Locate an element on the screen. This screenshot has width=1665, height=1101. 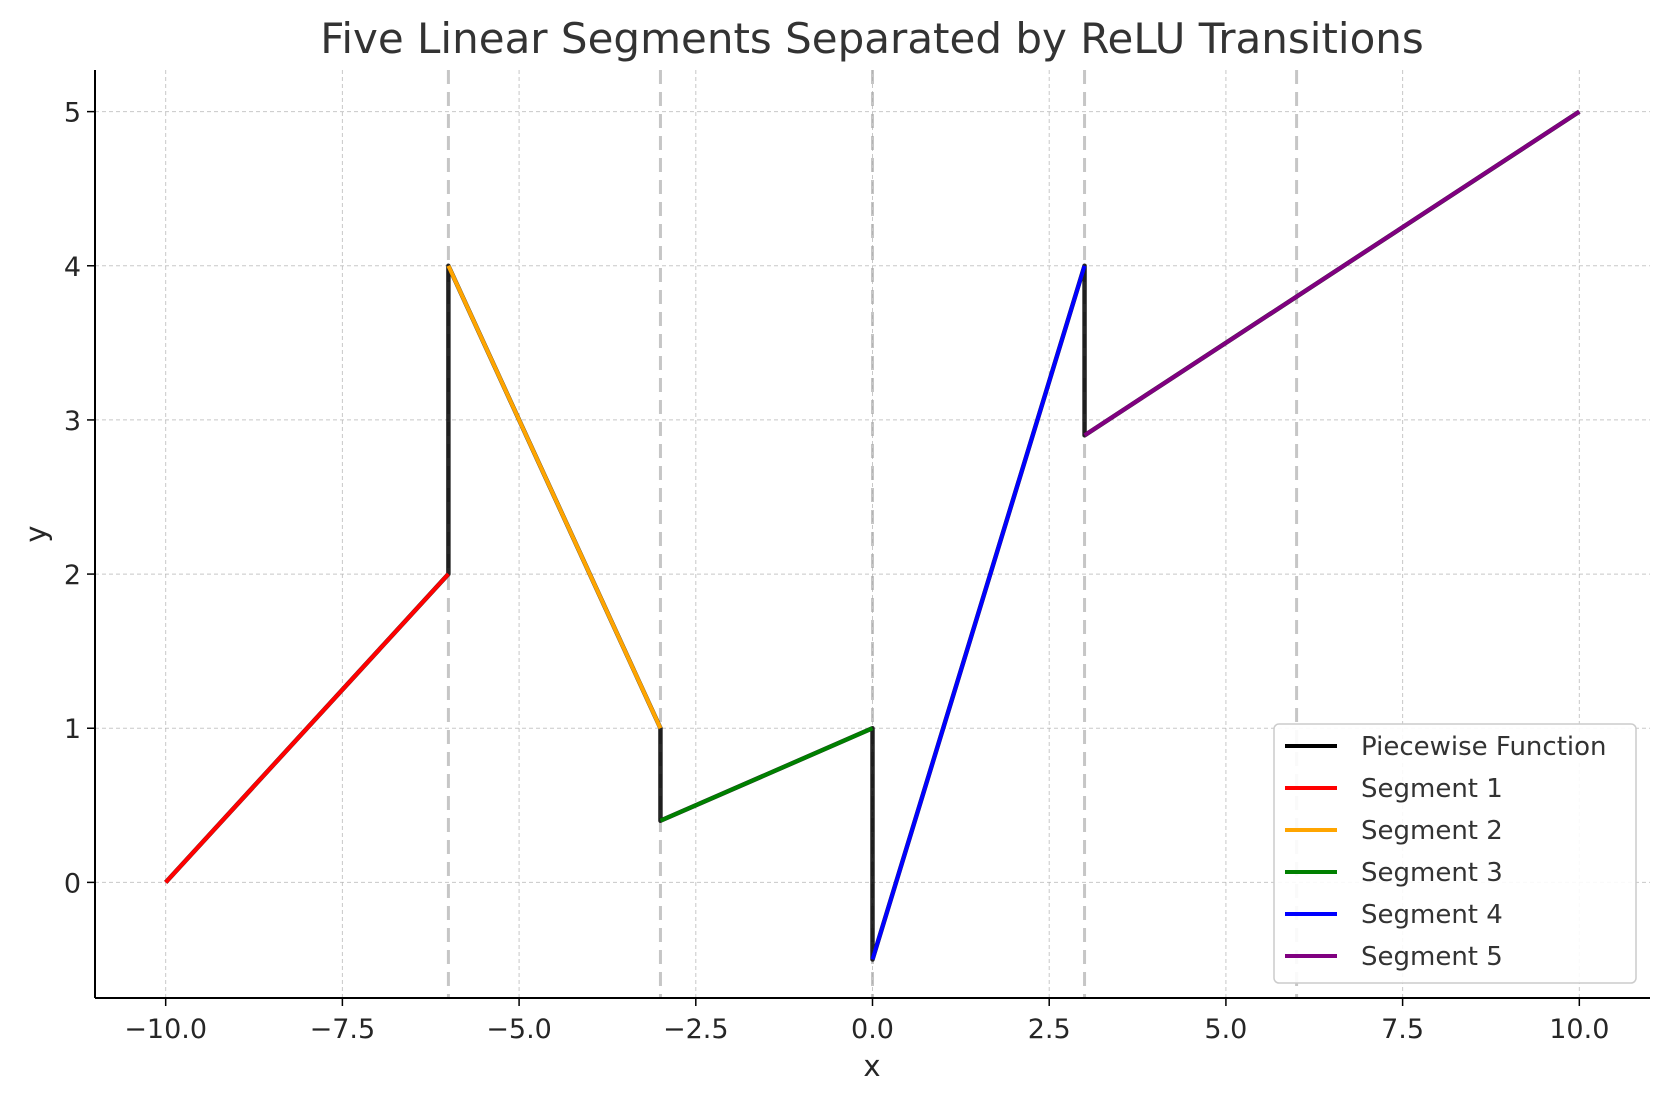
legend-label: Segment 5 is located at coordinates (1432, 957).